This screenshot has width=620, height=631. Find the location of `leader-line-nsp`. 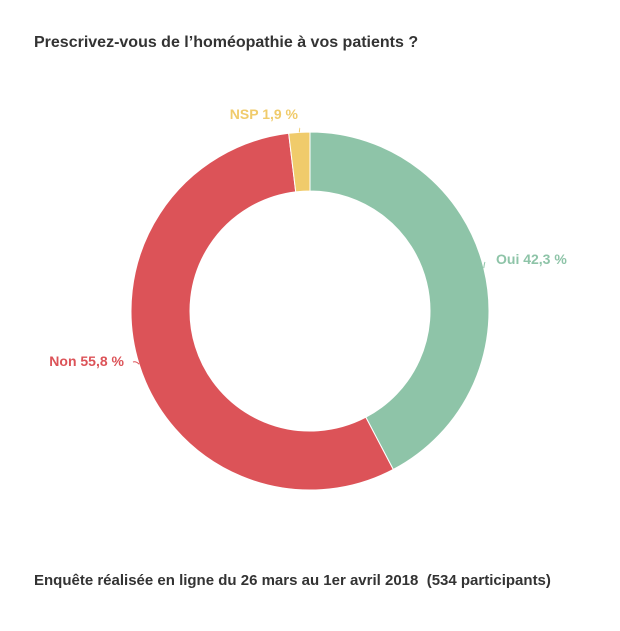

leader-line-nsp is located at coordinates (299, 130).